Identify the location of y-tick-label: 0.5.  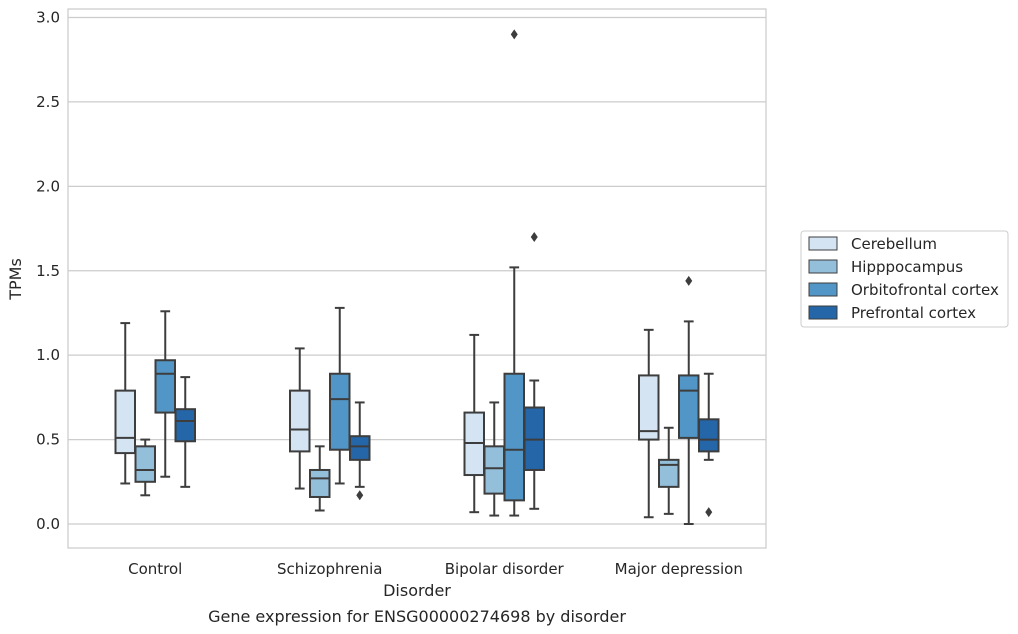
(48, 440).